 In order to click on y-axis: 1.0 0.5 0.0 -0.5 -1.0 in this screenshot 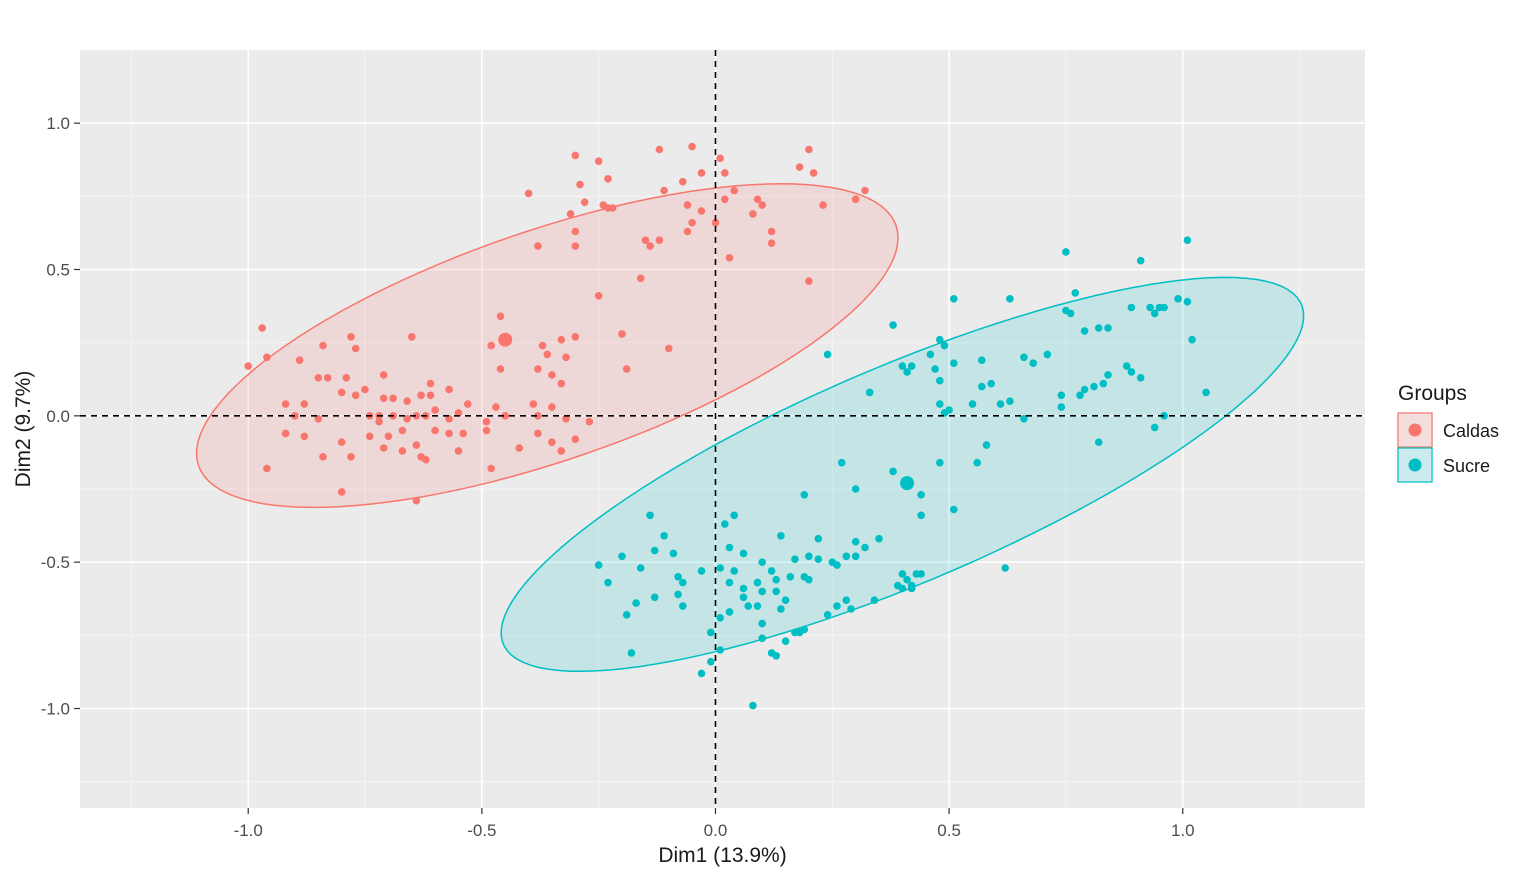, I will do `click(60, 416)`.